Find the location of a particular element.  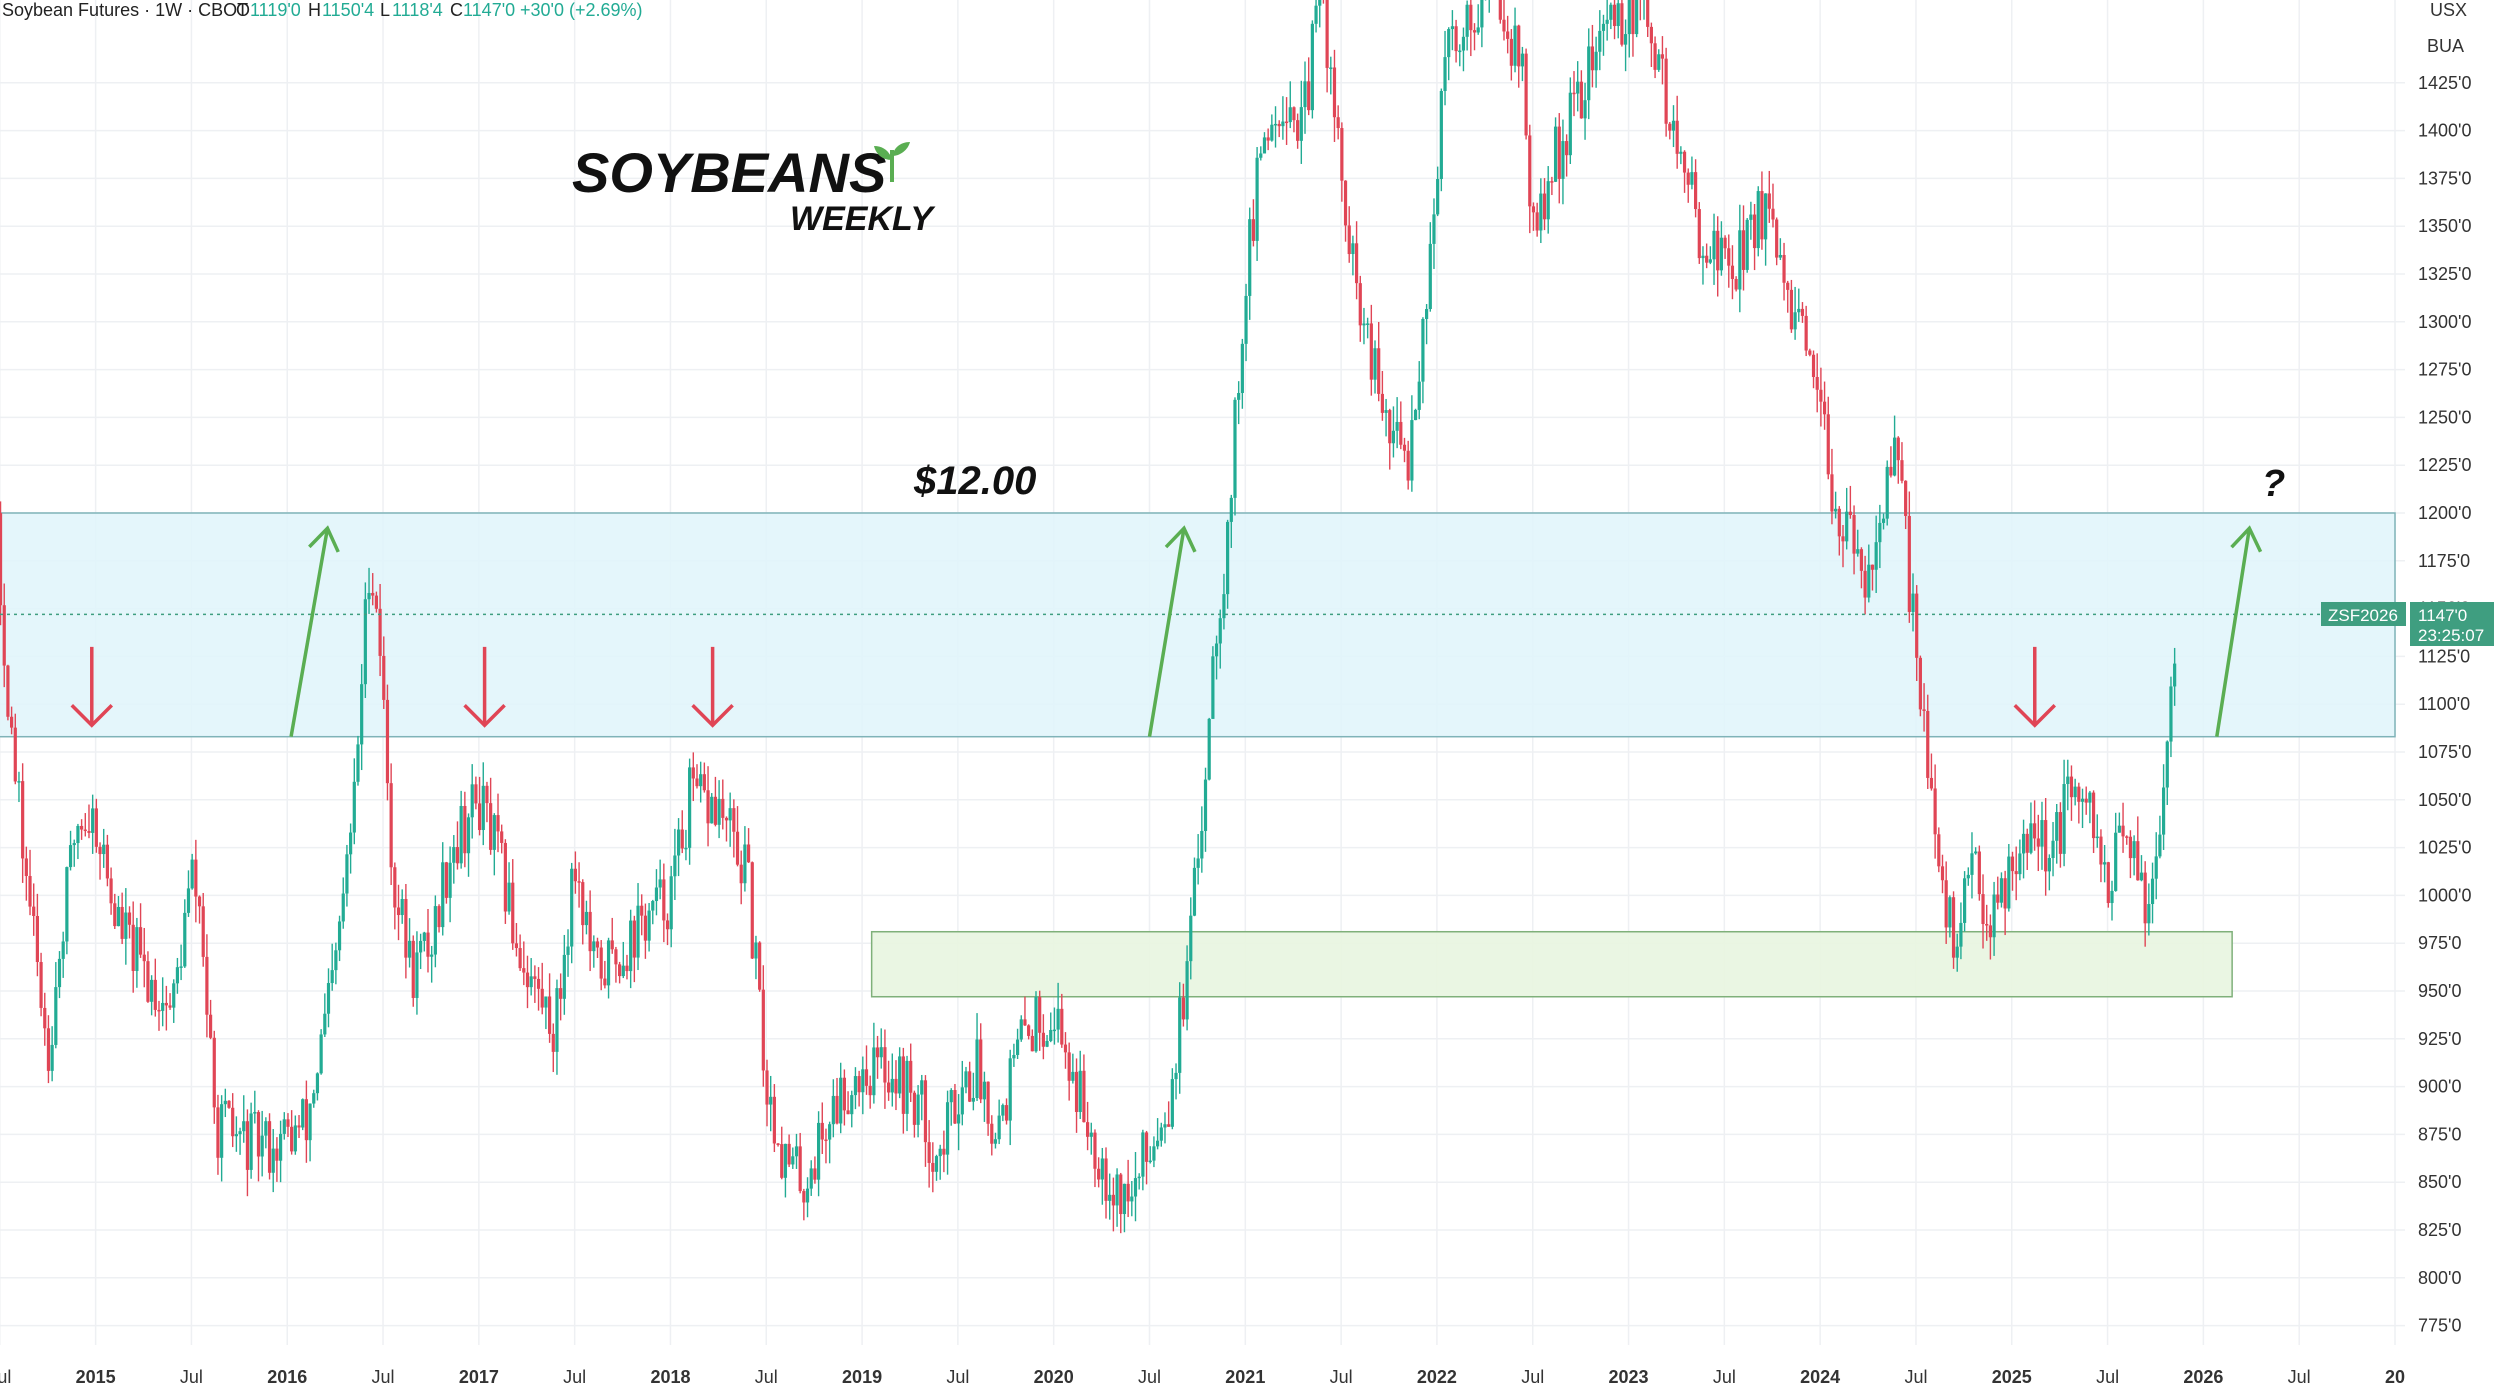

x-tick-label: Jul is located at coordinates (766, 1377).